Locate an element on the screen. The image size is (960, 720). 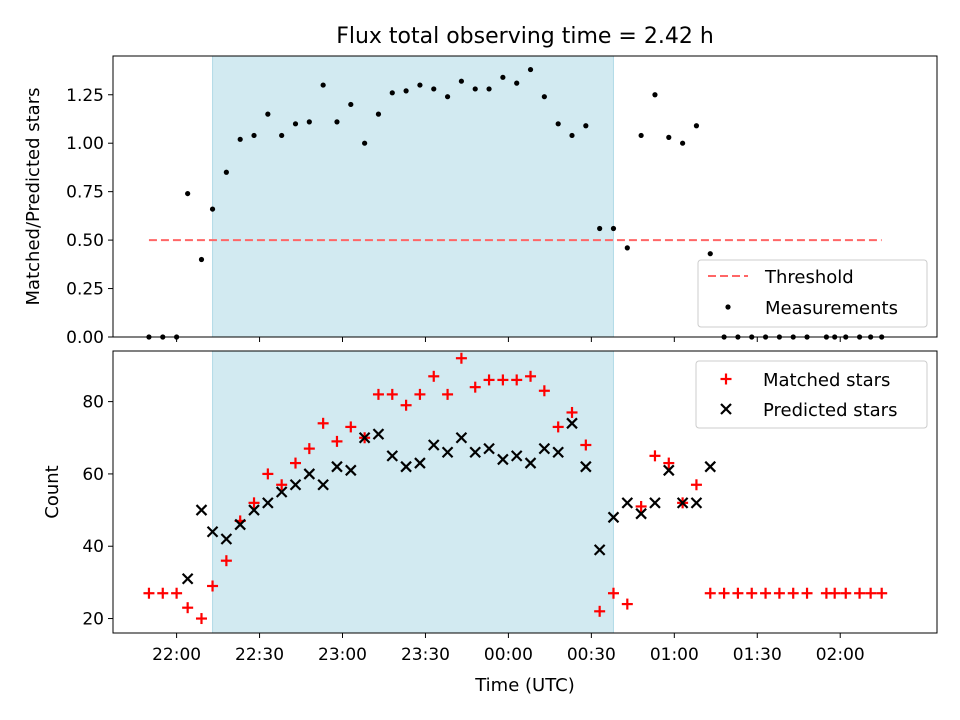
x-tick-label: 00:00 is located at coordinates (508, 655).